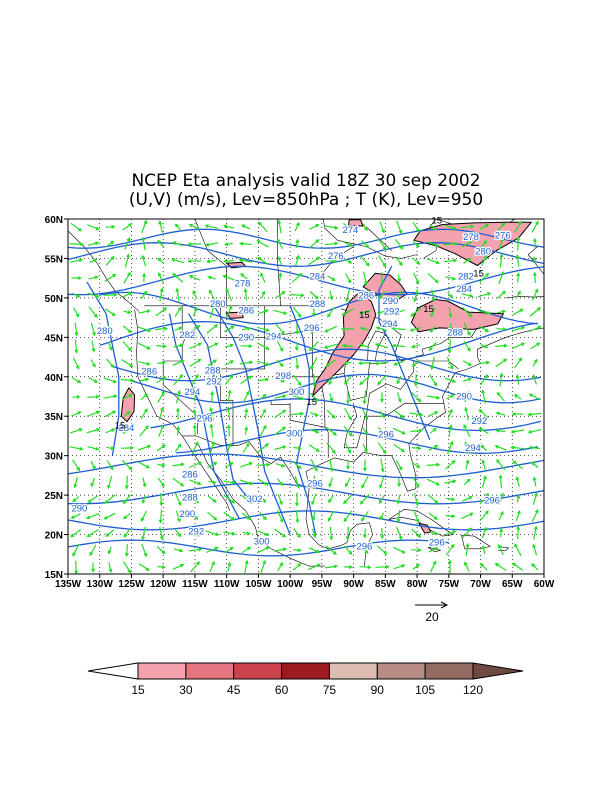 This screenshot has width=612, height=792. What do you see at coordinates (449, 584) in the screenshot?
I see `x-tick-label: 75W` at bounding box center [449, 584].